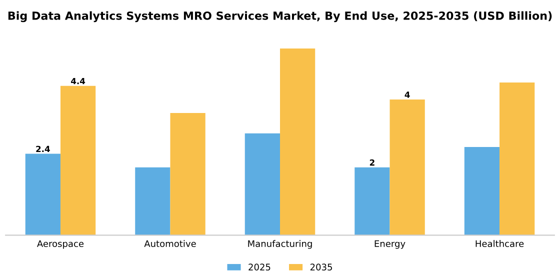  I want to click on data-label: 4.4, so click(78, 81).